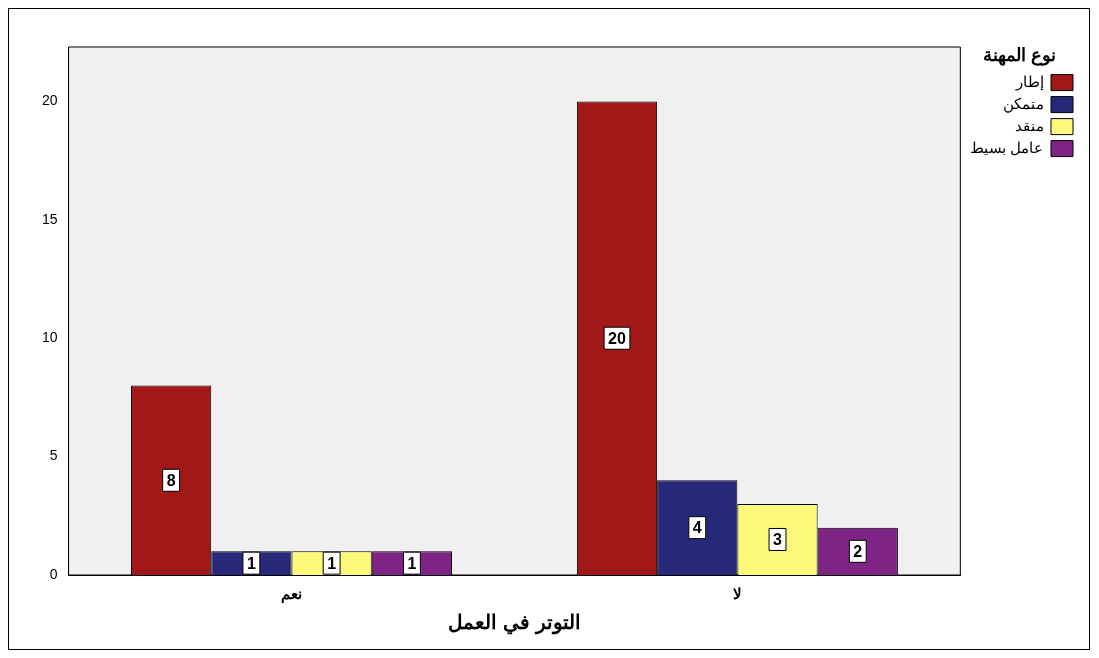 The width and height of the screenshot is (1099, 658). Describe the element at coordinates (1007, 147) in the screenshot. I see `legend-label: عامل بسيط` at that location.